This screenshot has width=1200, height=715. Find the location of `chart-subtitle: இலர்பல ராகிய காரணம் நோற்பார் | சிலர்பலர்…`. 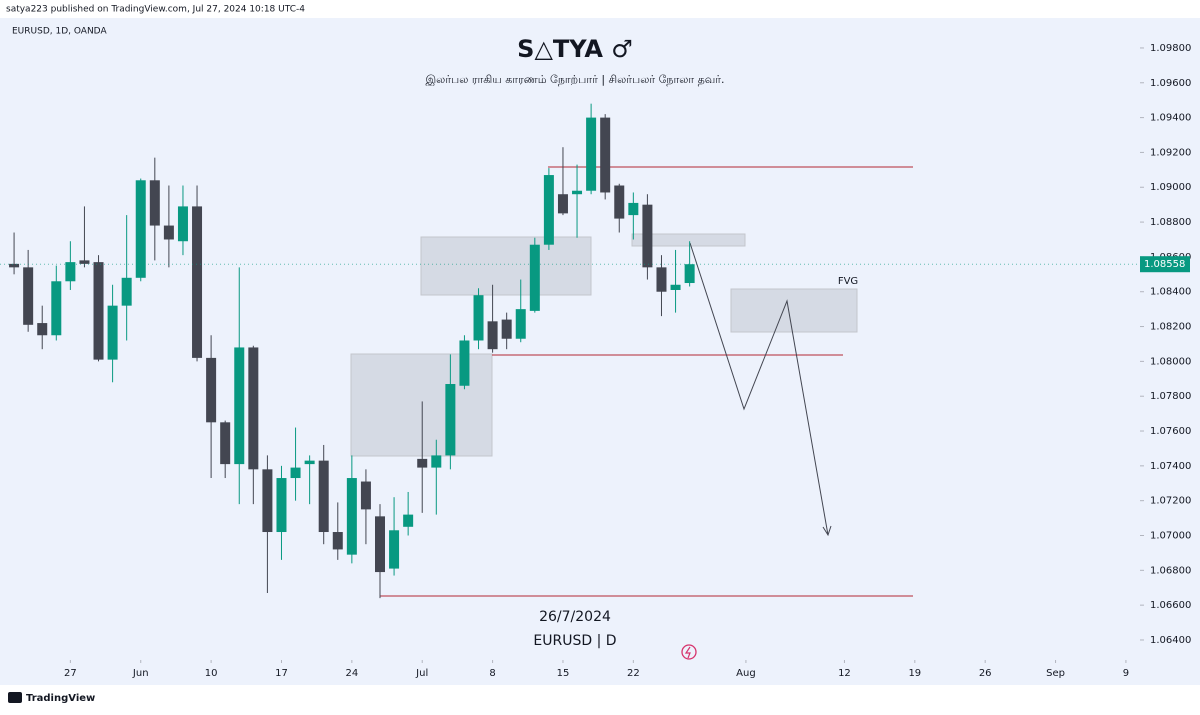

chart-subtitle: இலர்பல ராகிய காரணம் நோற்பார் | சிலர்பலர்… is located at coordinates (574, 79).